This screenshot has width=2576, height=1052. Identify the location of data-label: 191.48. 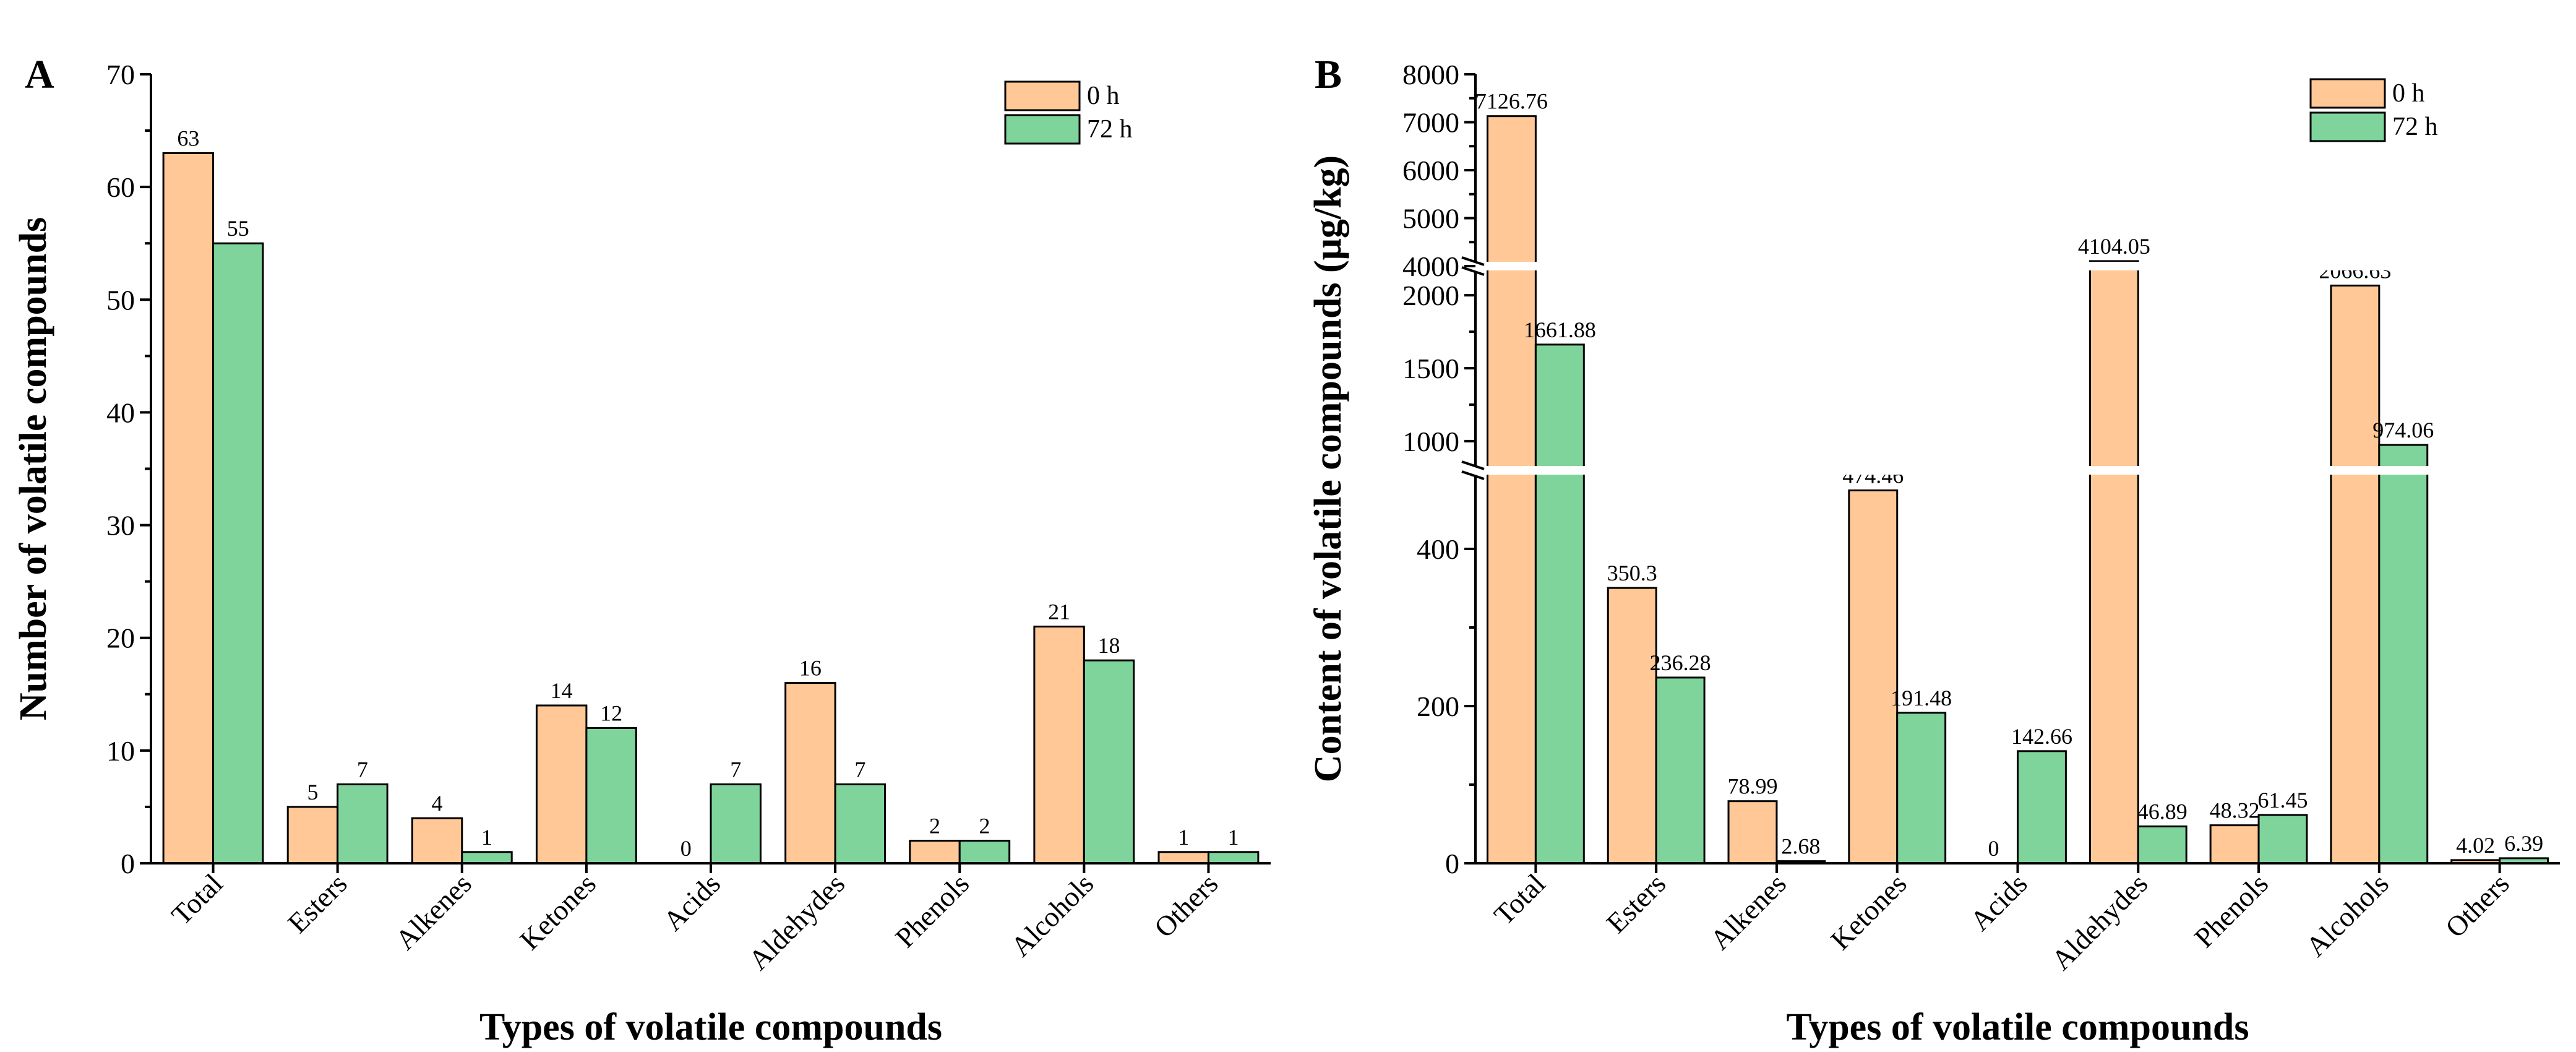
(1922, 698).